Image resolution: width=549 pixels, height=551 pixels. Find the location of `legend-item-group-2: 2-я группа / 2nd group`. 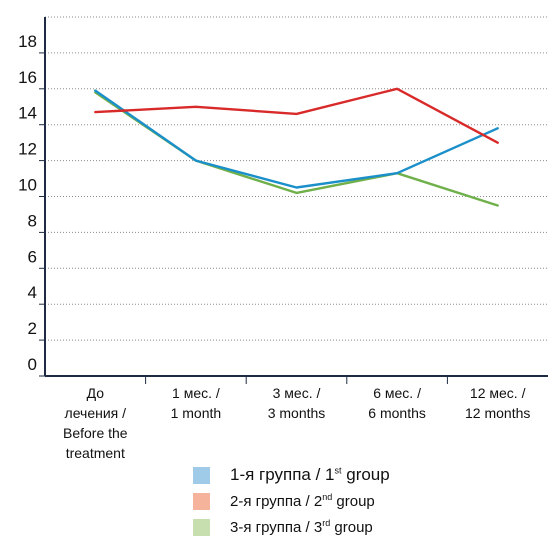

legend-item-group-2: 2-я группа / 2nd group is located at coordinates (291, 501).